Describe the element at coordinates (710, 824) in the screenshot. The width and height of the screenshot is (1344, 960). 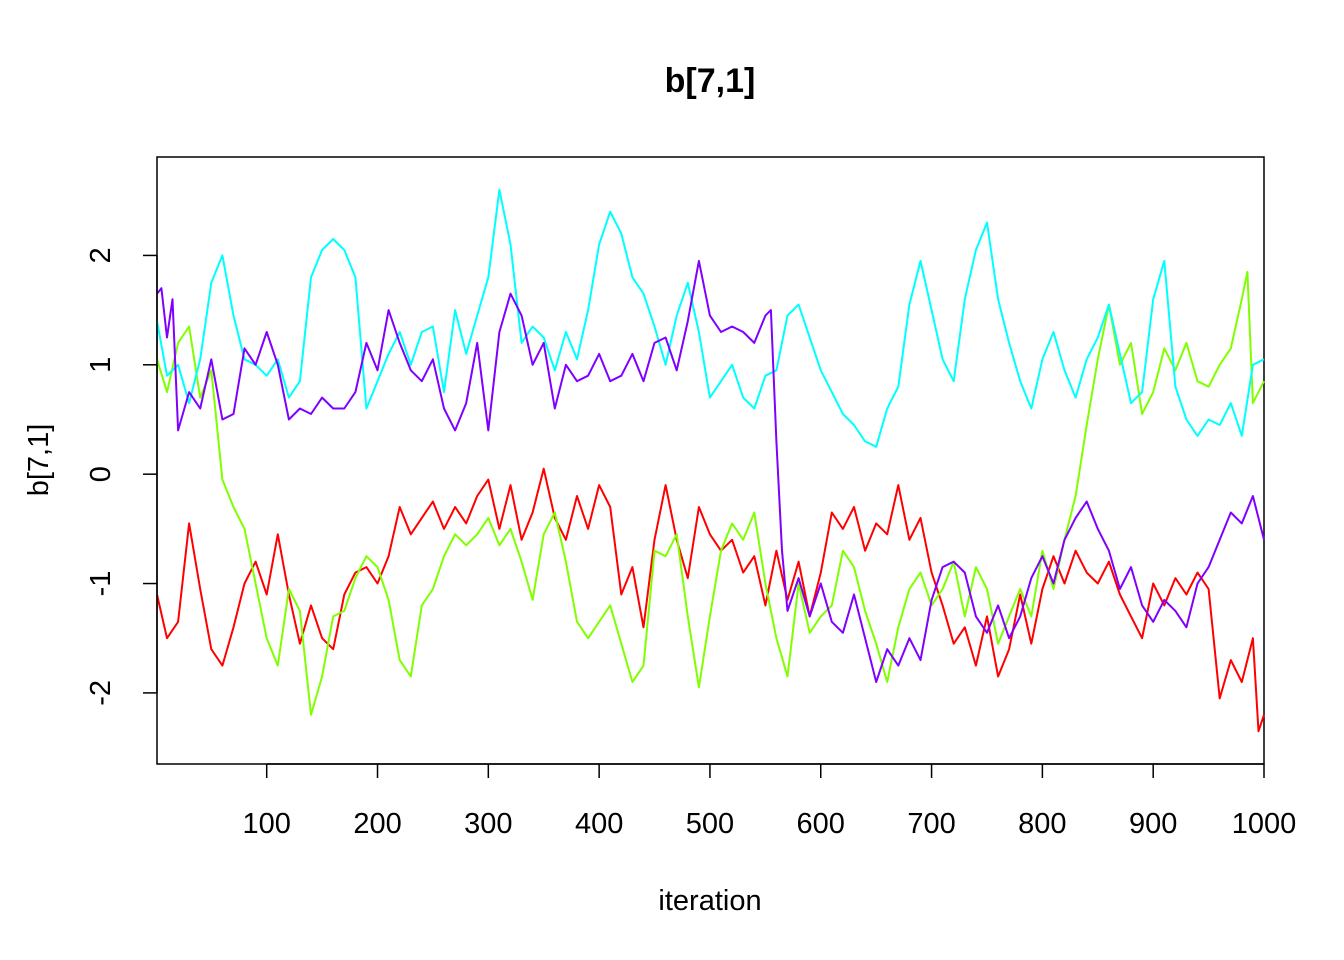
I see `x-tick-label: 500` at that location.